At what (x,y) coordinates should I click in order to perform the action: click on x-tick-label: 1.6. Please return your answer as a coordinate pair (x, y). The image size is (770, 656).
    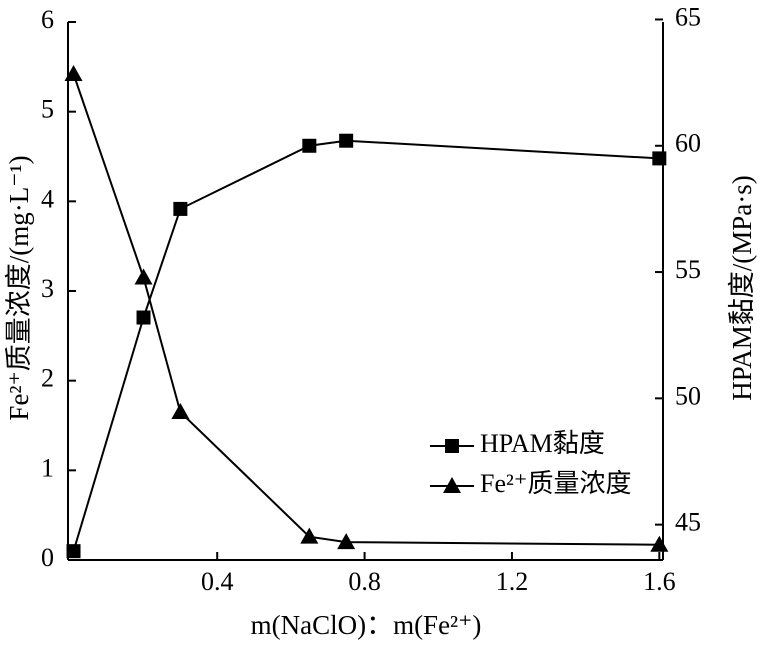
    Looking at the image, I should click on (659, 581).